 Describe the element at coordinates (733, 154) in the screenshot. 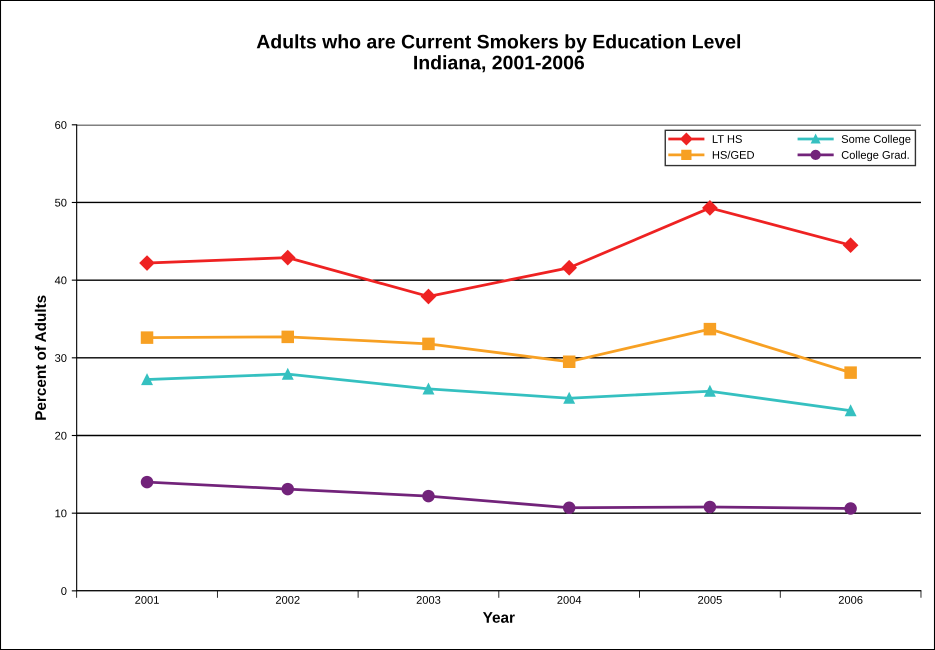

I see `legend-label: HS/GED` at that location.